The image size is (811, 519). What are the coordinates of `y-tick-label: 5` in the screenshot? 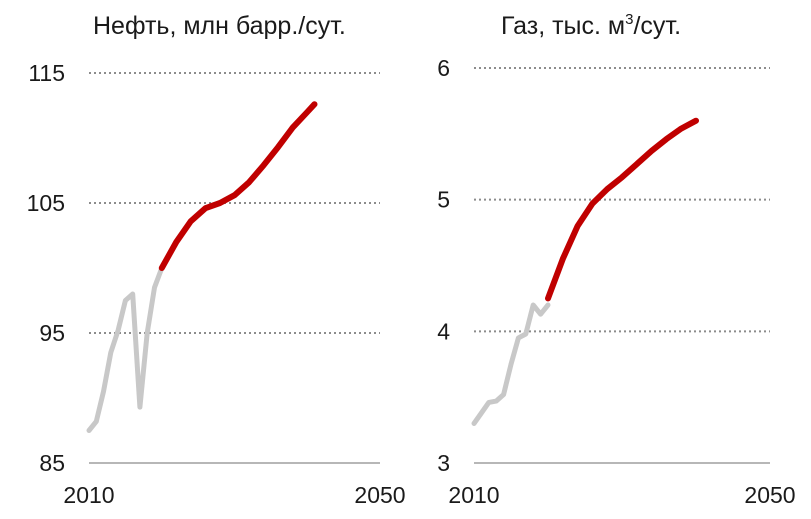 It's located at (443, 200).